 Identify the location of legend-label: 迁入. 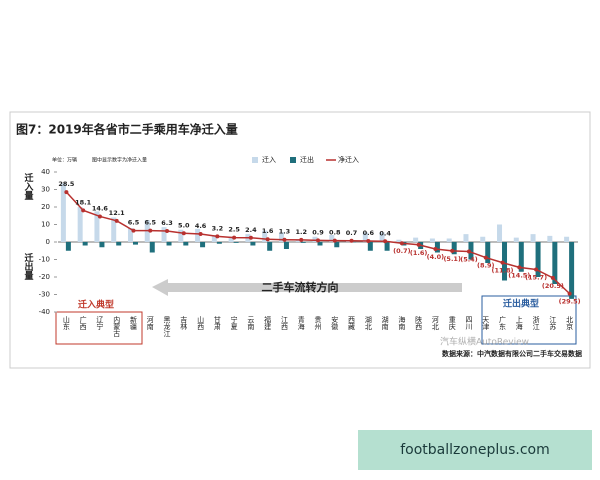
(269, 159).